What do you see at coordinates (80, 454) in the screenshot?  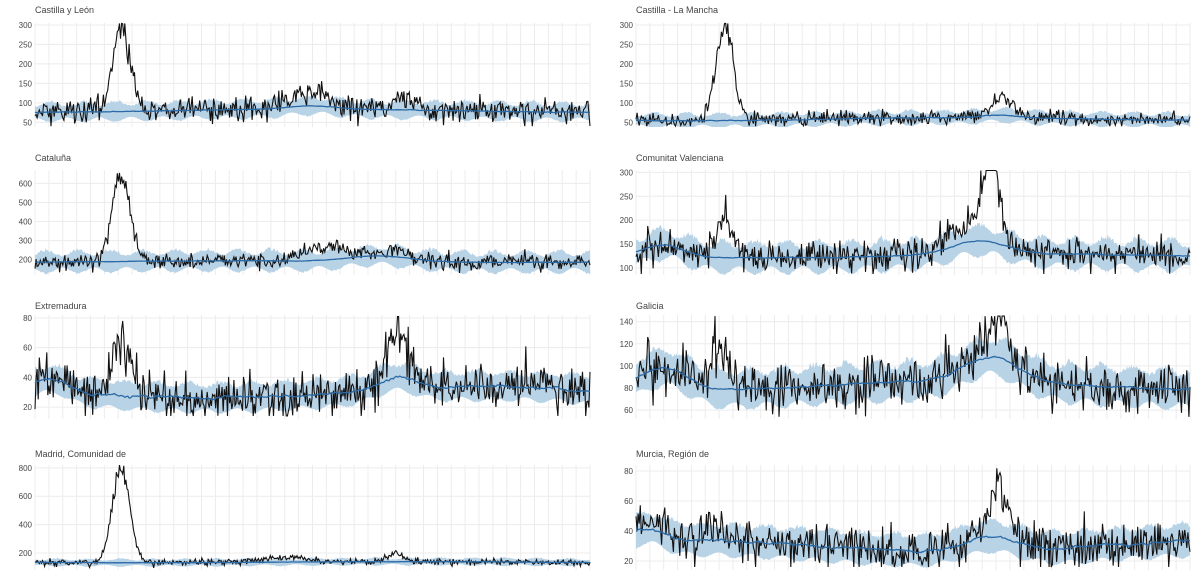 I see `panel-title: Madrid, Comunidad de` at bounding box center [80, 454].